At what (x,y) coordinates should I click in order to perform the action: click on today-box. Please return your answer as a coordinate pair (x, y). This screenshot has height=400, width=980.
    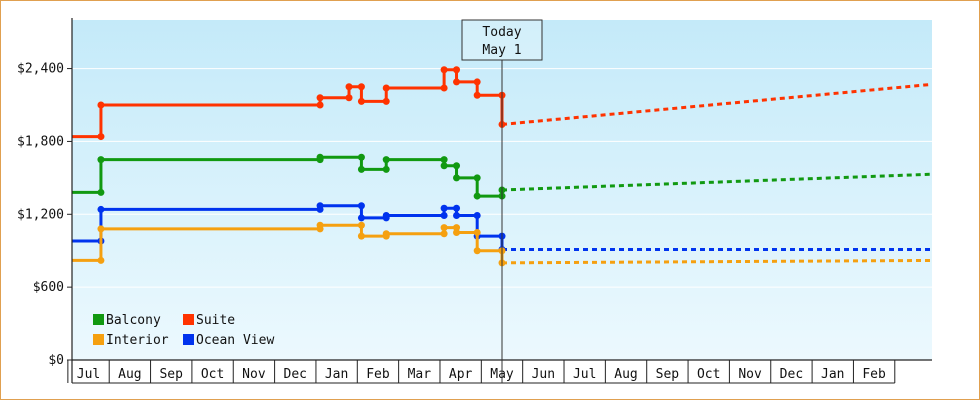
    Looking at the image, I should click on (502, 40).